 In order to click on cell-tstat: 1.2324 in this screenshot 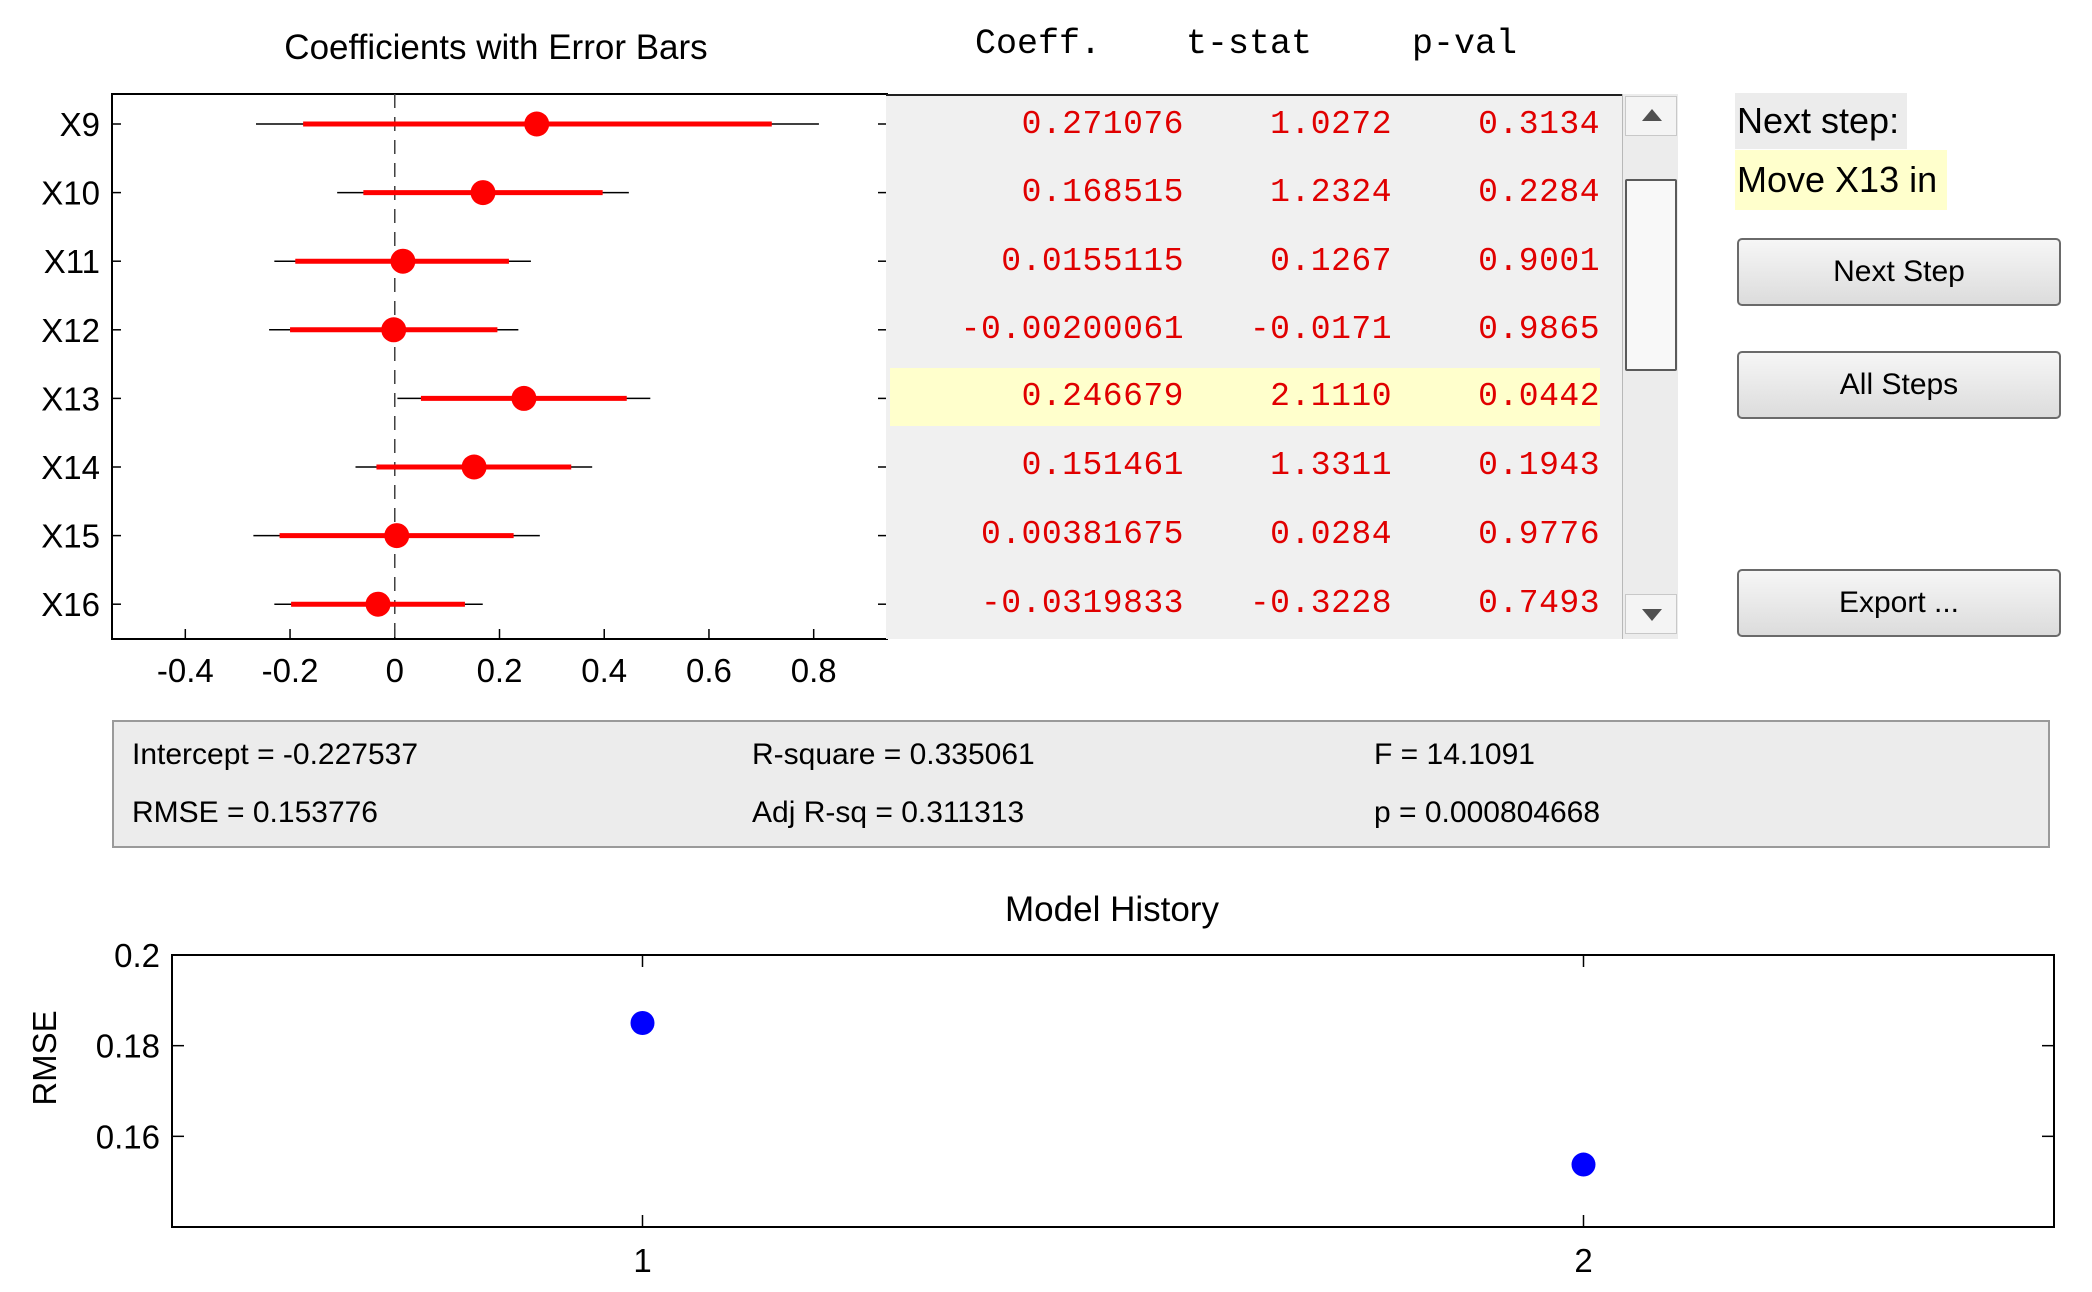, I will do `click(1331, 192)`.